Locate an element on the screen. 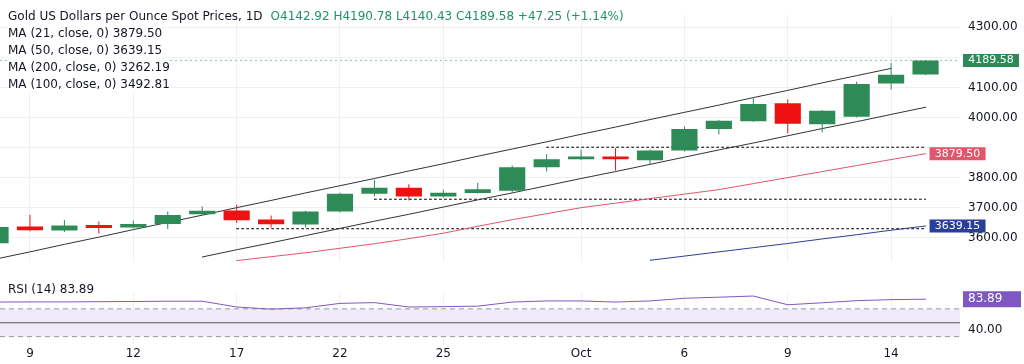 The image size is (1024, 364). annotation: RSI (14) 83.89 is located at coordinates (51, 289).